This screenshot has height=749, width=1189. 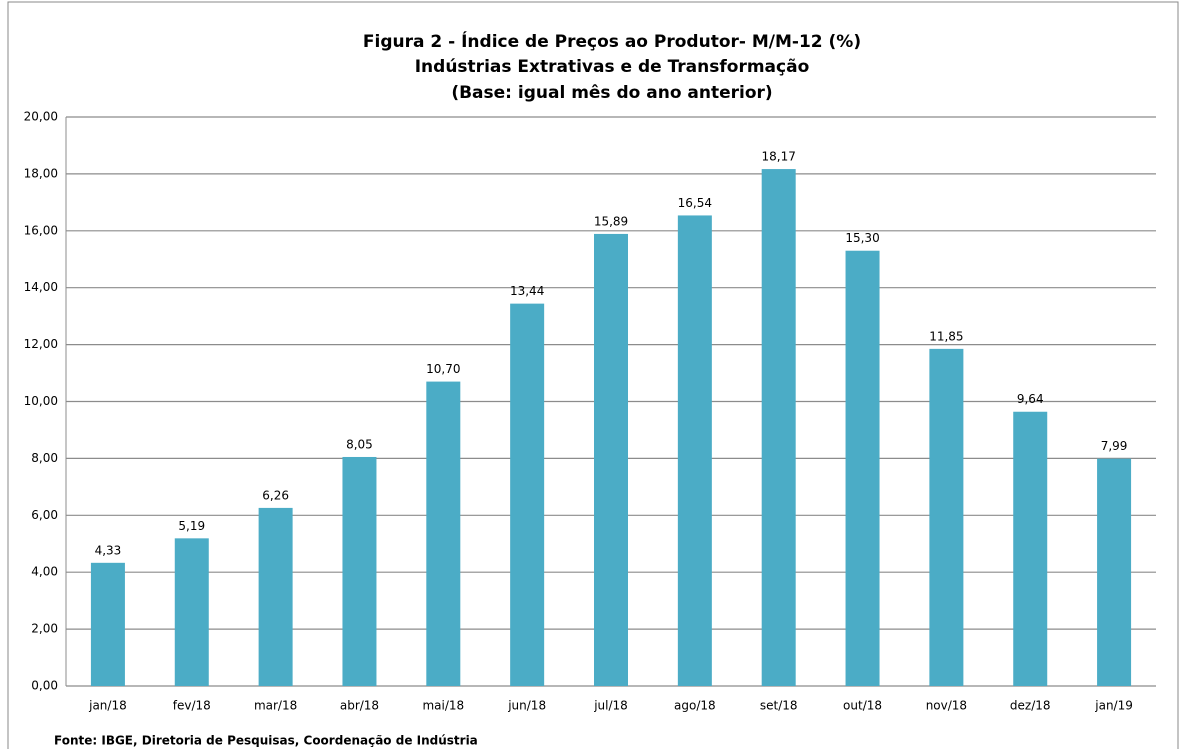 I want to click on y-tick-label: 16,00, so click(x=41, y=230).